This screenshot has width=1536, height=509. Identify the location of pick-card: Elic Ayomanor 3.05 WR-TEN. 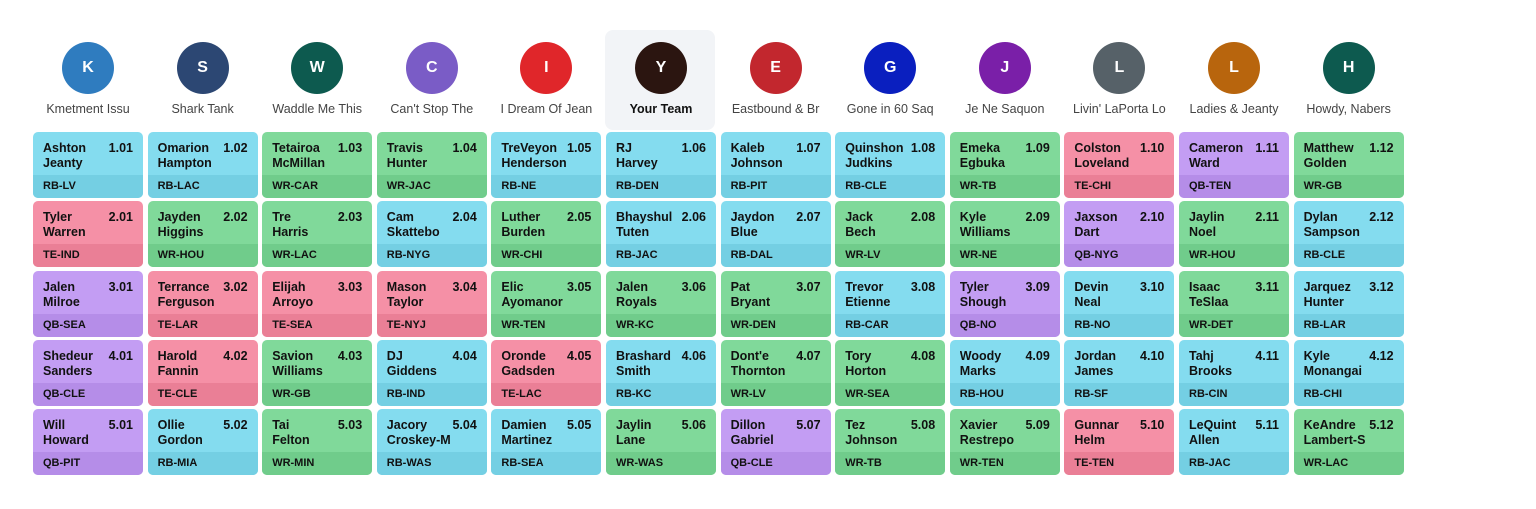
(546, 303).